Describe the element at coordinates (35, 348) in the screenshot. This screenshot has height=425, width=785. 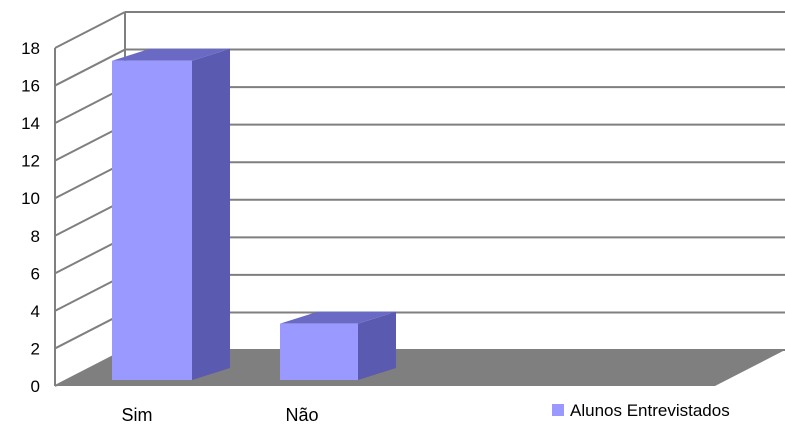
I see `y-tick-label: 2` at that location.